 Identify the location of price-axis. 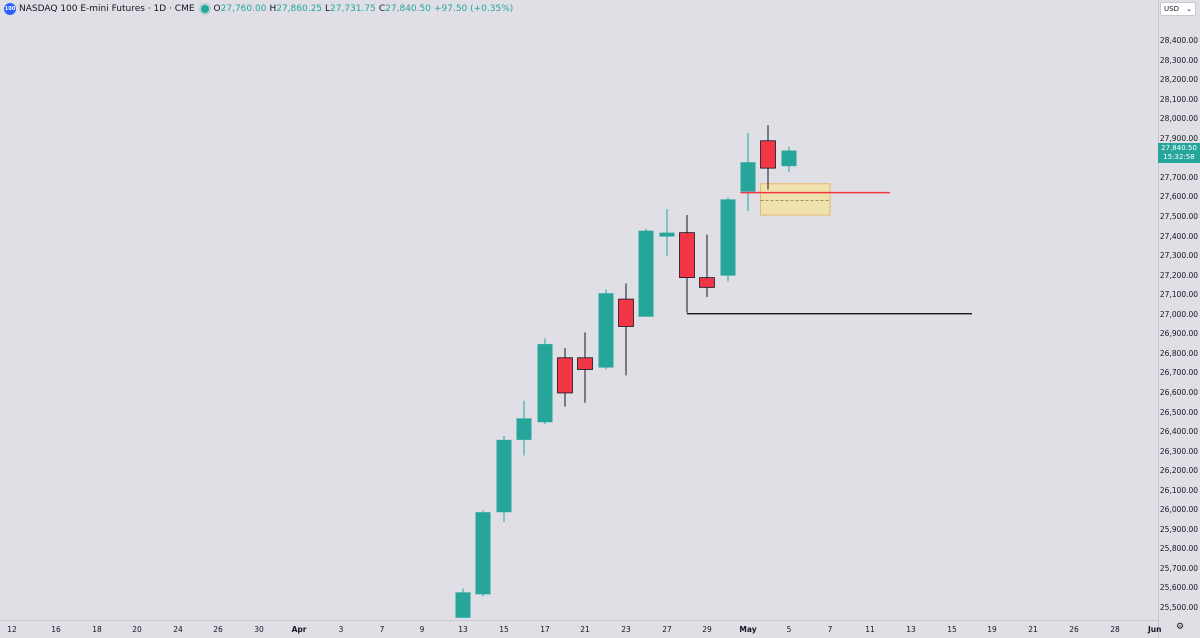
(1179, 319).